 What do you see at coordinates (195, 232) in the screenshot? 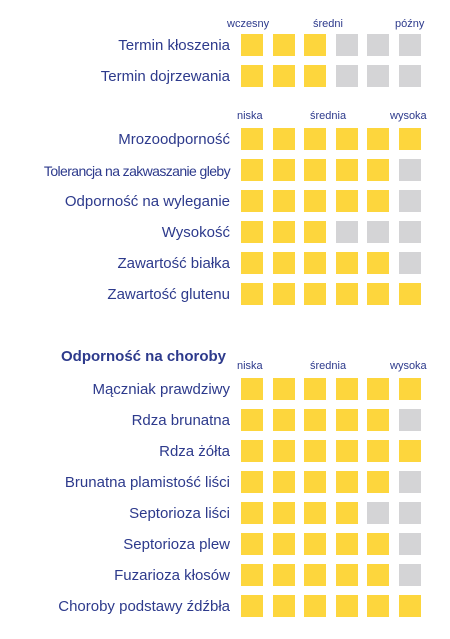
I see `rating-row-label: Wysokość` at bounding box center [195, 232].